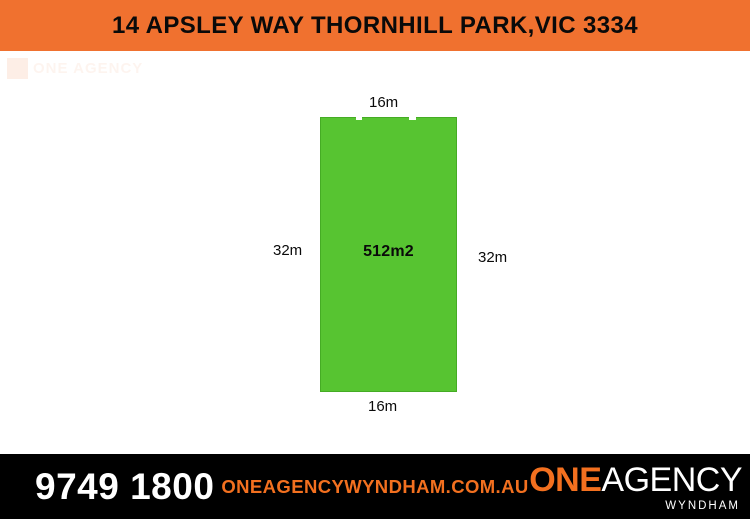  I want to click on header-bar: 14 APSLEY WAY THORNHILL PARK,VIC 3334, so click(375, 25).